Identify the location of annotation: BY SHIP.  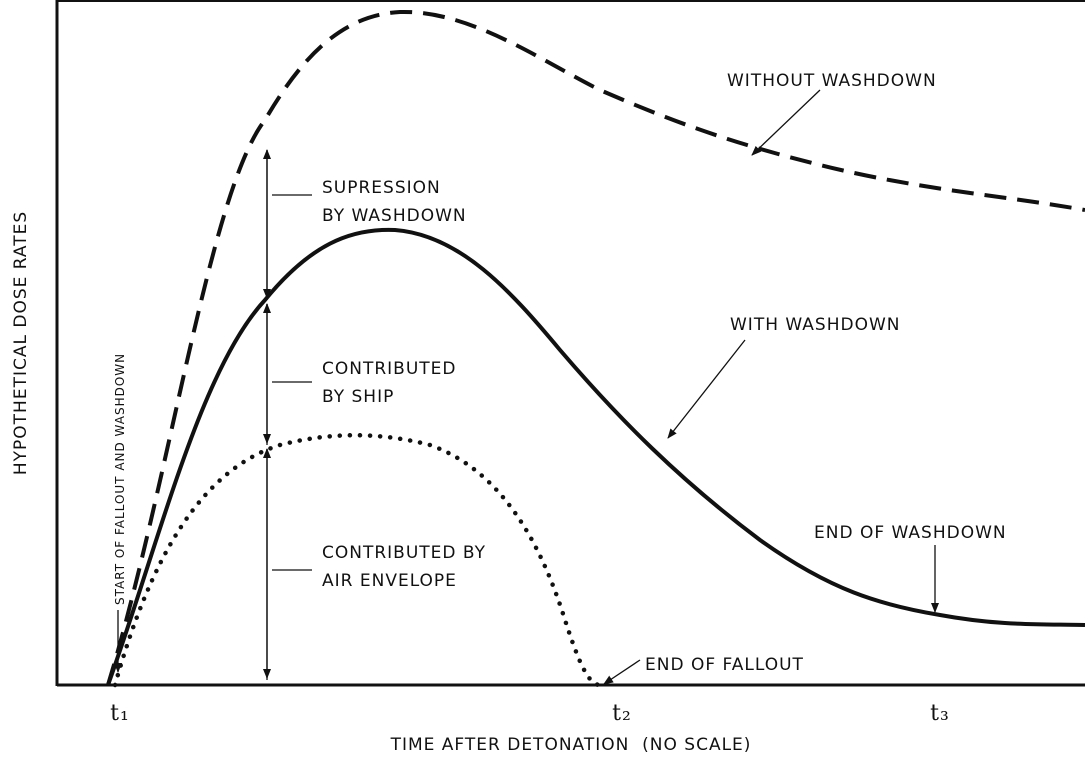
(358, 397).